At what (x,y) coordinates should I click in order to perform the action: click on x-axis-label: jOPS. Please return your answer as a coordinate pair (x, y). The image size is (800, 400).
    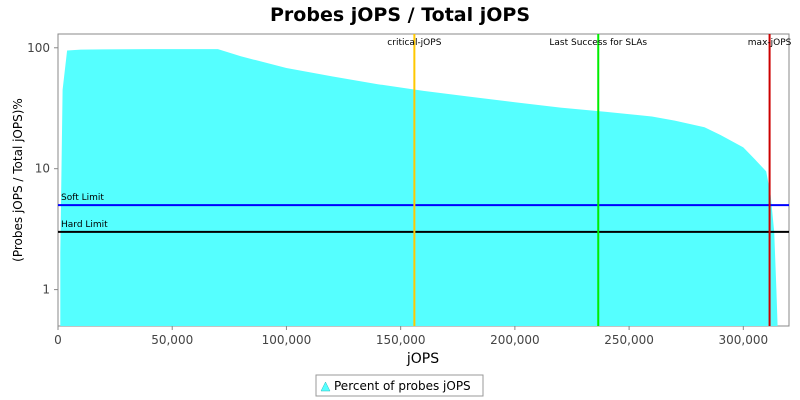
    Looking at the image, I should click on (422, 359).